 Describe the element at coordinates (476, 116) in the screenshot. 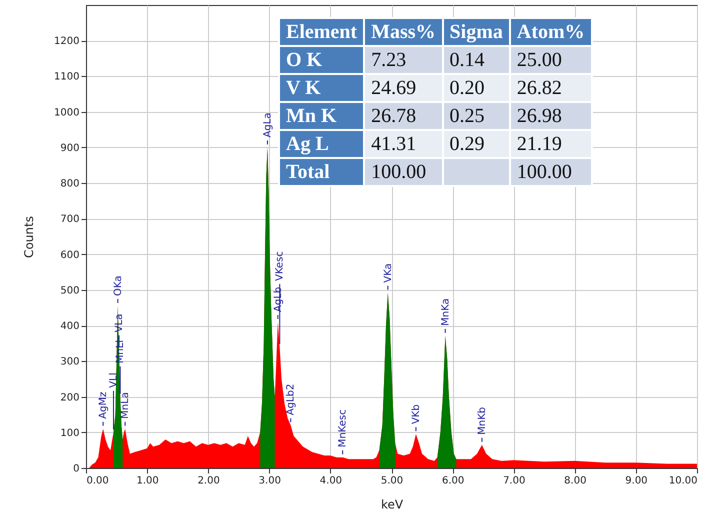

I see `annotation: 0.25` at that location.